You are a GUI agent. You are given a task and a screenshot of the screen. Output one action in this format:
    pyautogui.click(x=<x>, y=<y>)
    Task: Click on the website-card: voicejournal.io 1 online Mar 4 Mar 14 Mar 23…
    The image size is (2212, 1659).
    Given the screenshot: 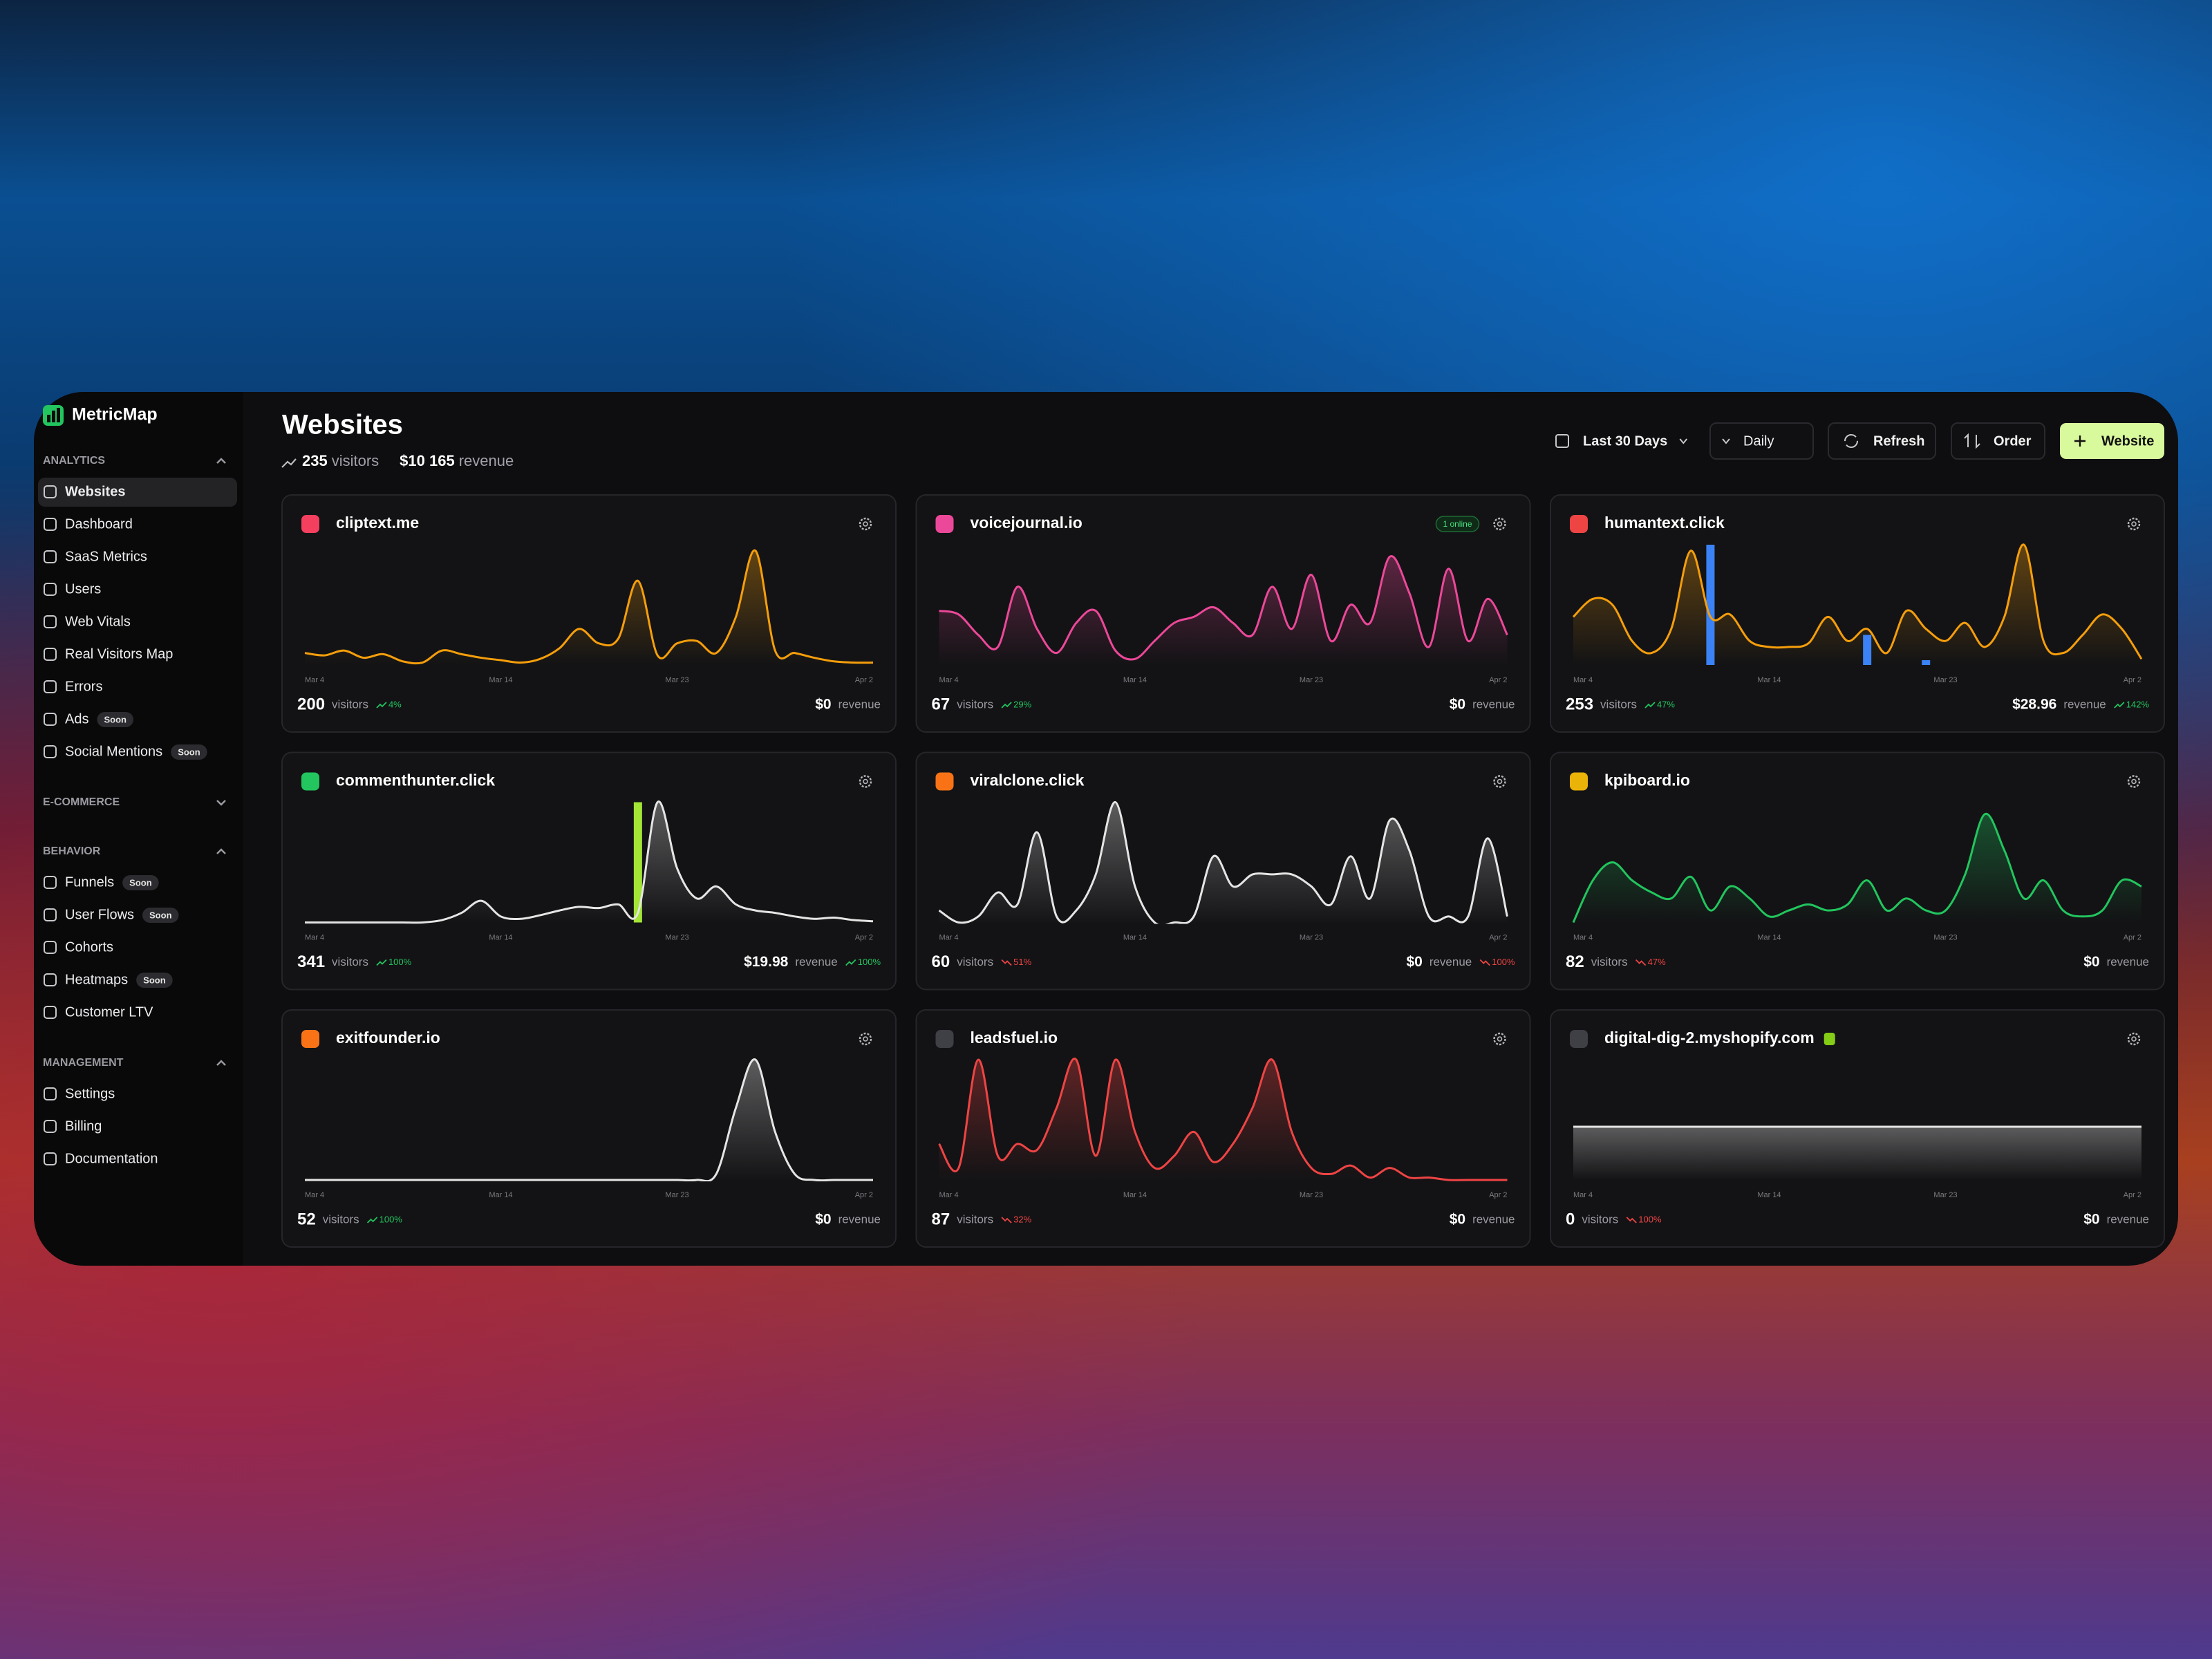 What is the action you would take?
    pyautogui.click(x=1223, y=613)
    